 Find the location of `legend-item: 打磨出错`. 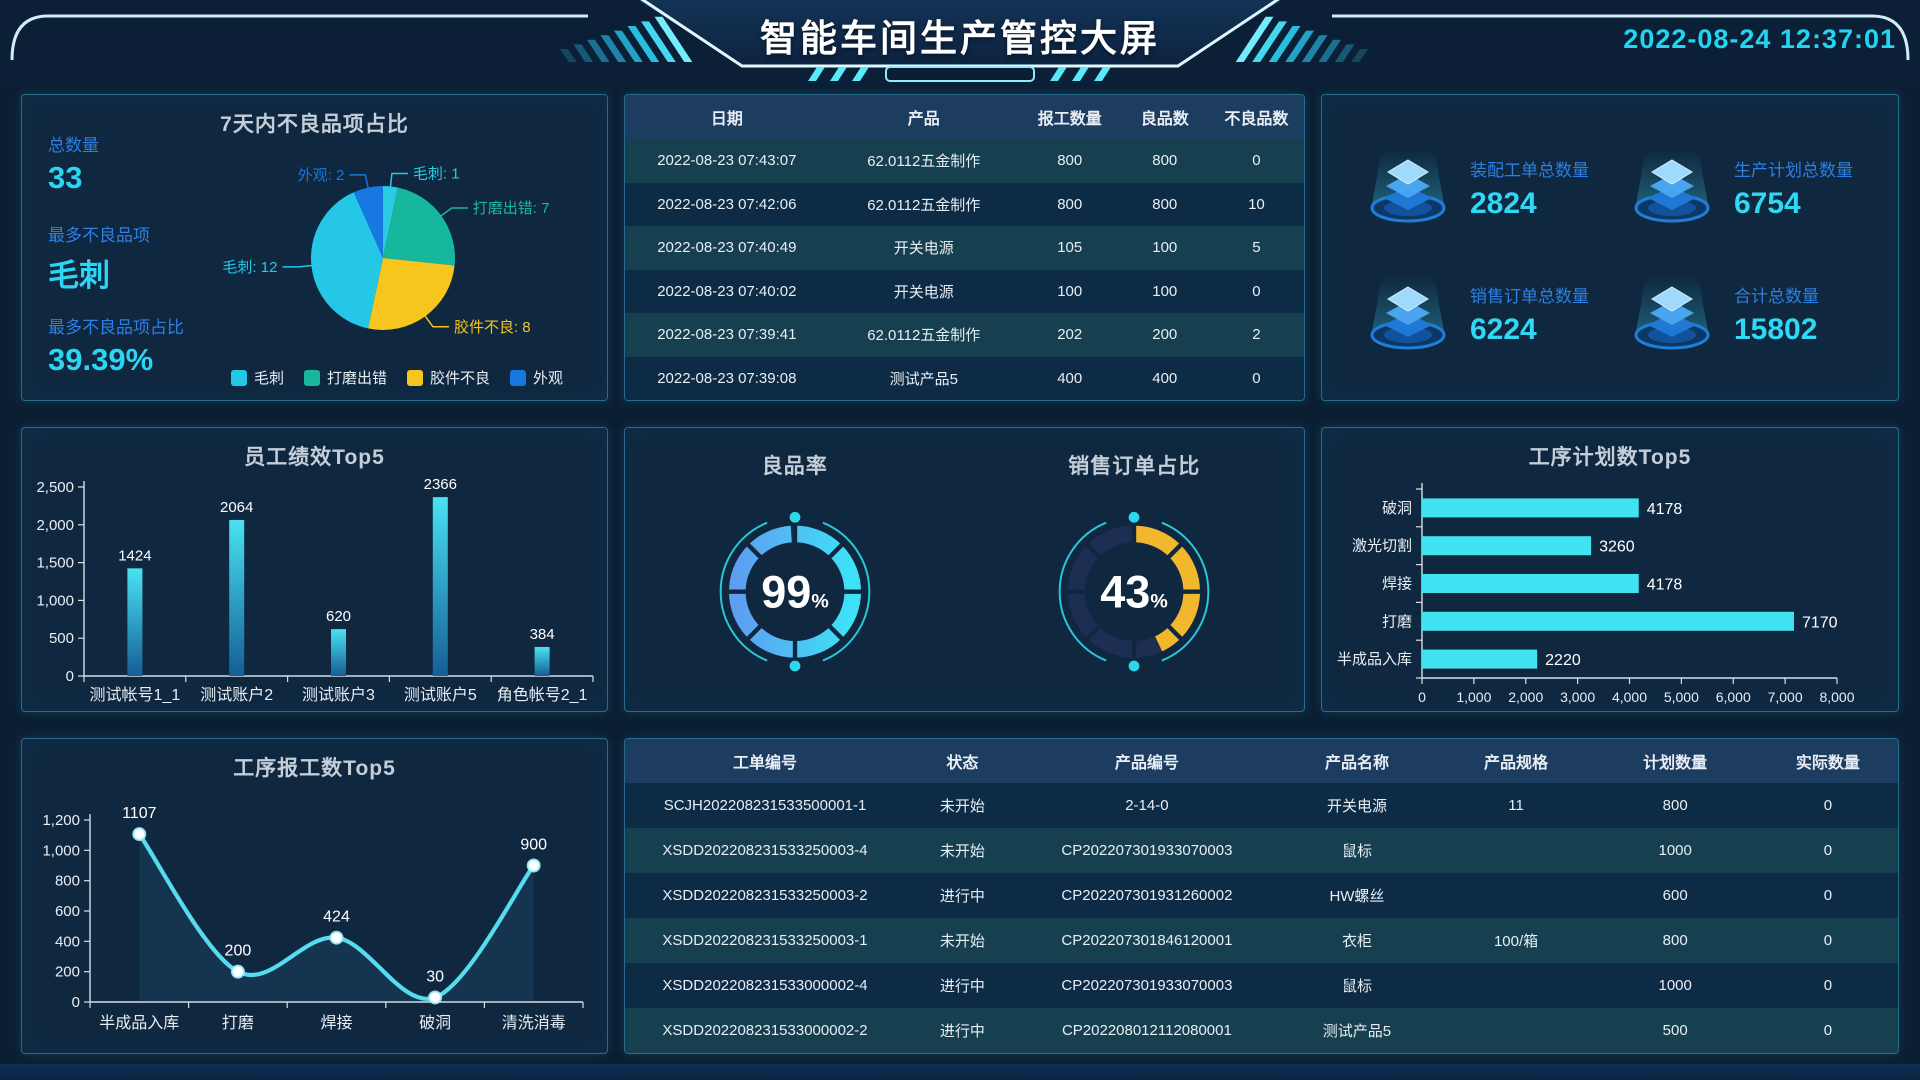

legend-item: 打磨出错 is located at coordinates (345, 377).